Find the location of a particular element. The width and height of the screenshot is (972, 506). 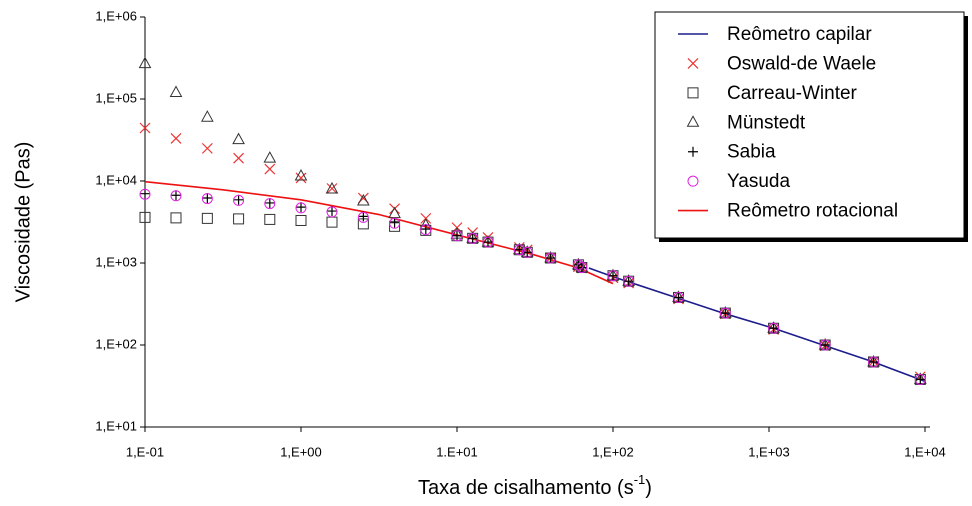

x-tick-label: 1.E+01 is located at coordinates (457, 451).